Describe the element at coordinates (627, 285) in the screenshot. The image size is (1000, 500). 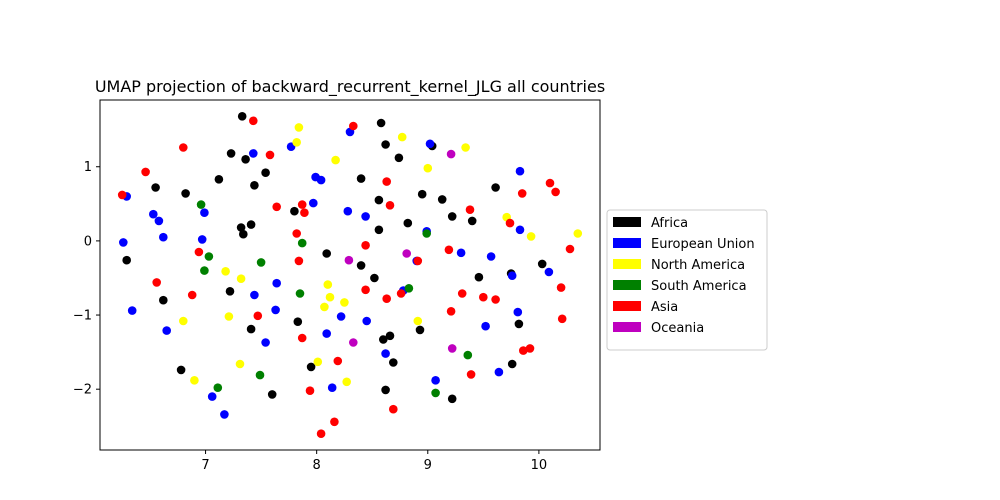
I see `legend-swatch-south-america` at that location.